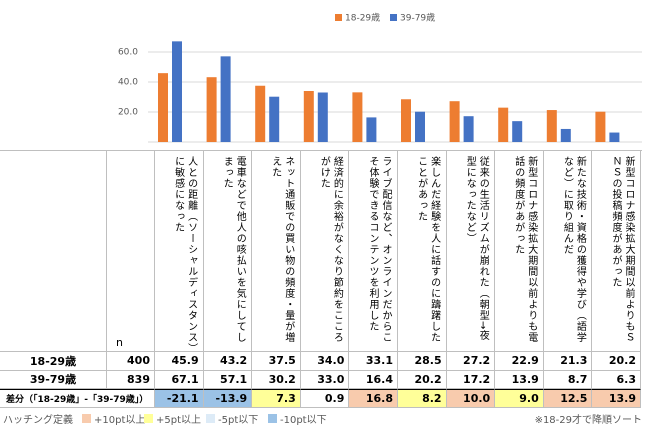 The image size is (650, 429). I want to click on value-cell: 45.9, so click(179, 361).